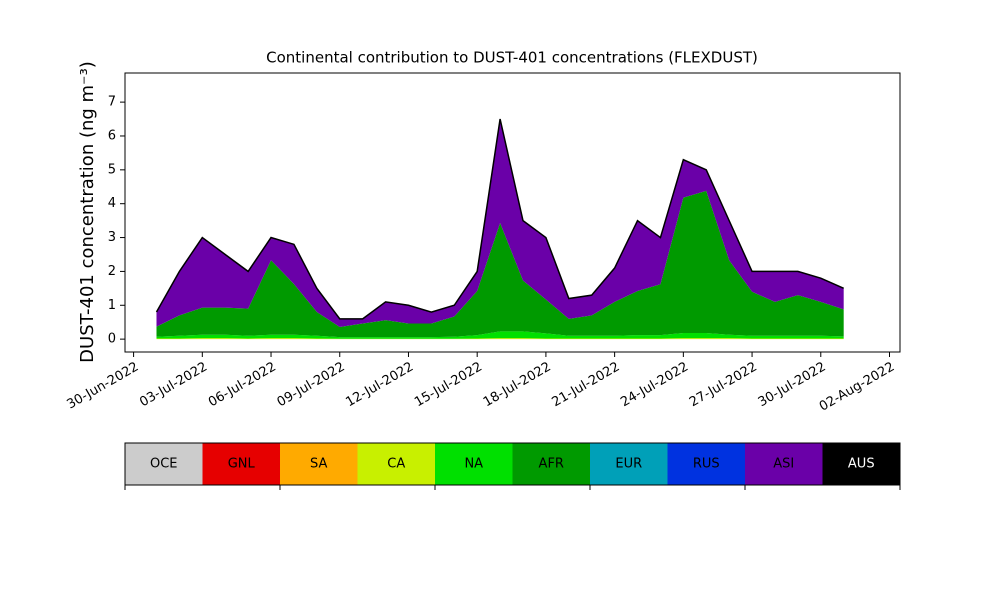  What do you see at coordinates (112, 271) in the screenshot?
I see `y-tick-label: 2` at bounding box center [112, 271].